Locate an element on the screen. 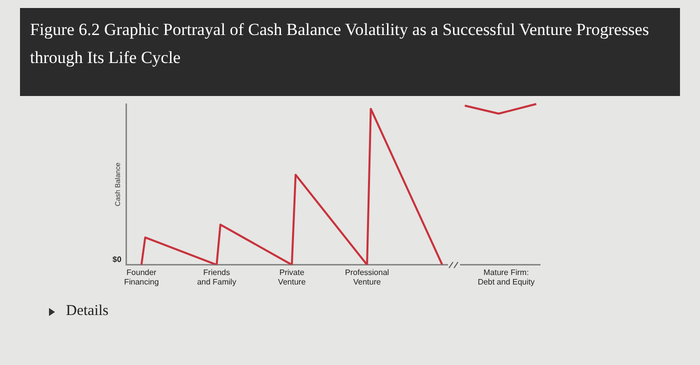  x-tick-label: Mature Firm: Debt and Equity is located at coordinates (506, 277).